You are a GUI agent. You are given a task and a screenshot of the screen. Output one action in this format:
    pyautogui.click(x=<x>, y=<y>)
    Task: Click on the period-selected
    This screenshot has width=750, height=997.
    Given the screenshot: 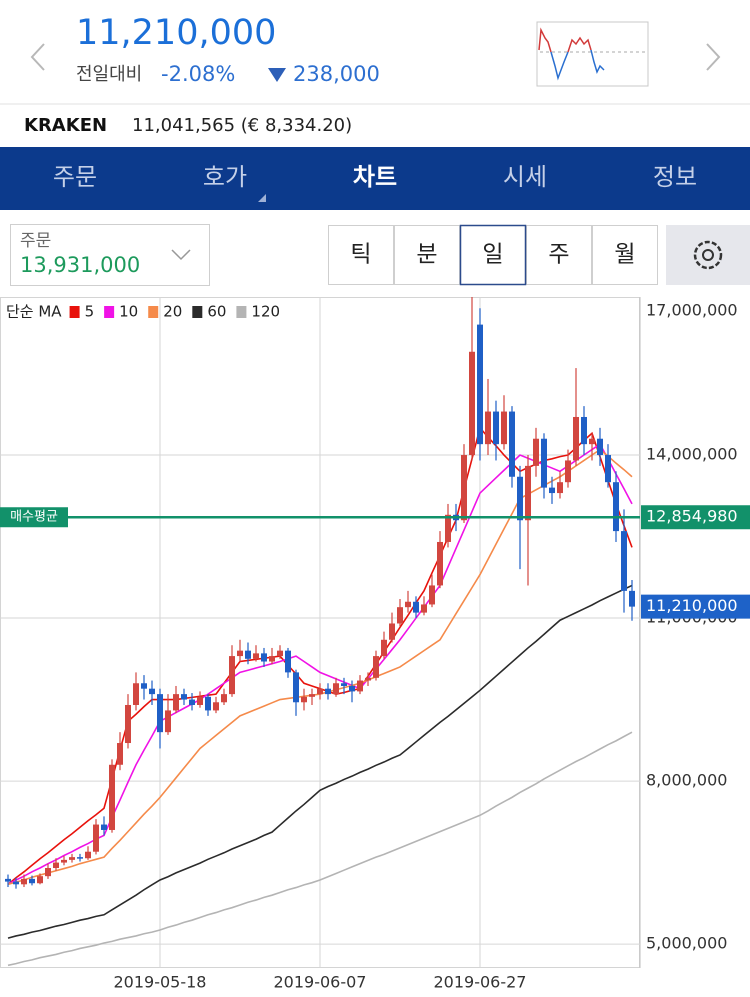 What is the action you would take?
    pyautogui.click(x=493, y=255)
    